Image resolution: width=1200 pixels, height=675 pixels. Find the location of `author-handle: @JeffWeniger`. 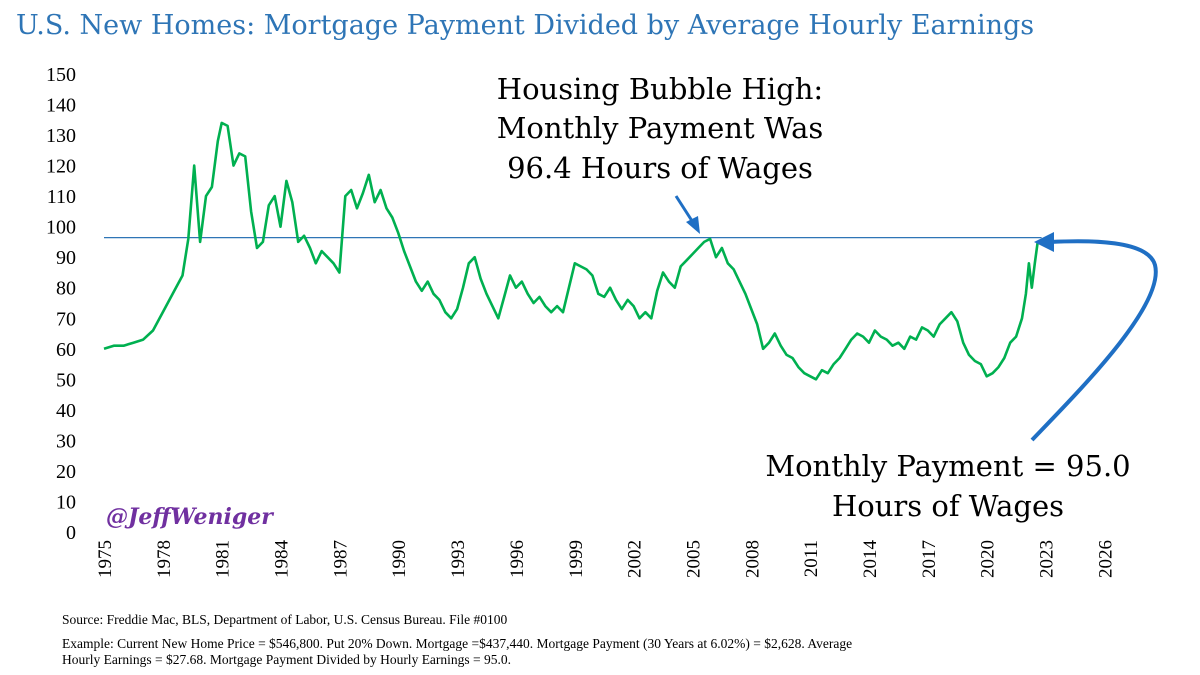

author-handle: @JeffWeniger is located at coordinates (190, 517).